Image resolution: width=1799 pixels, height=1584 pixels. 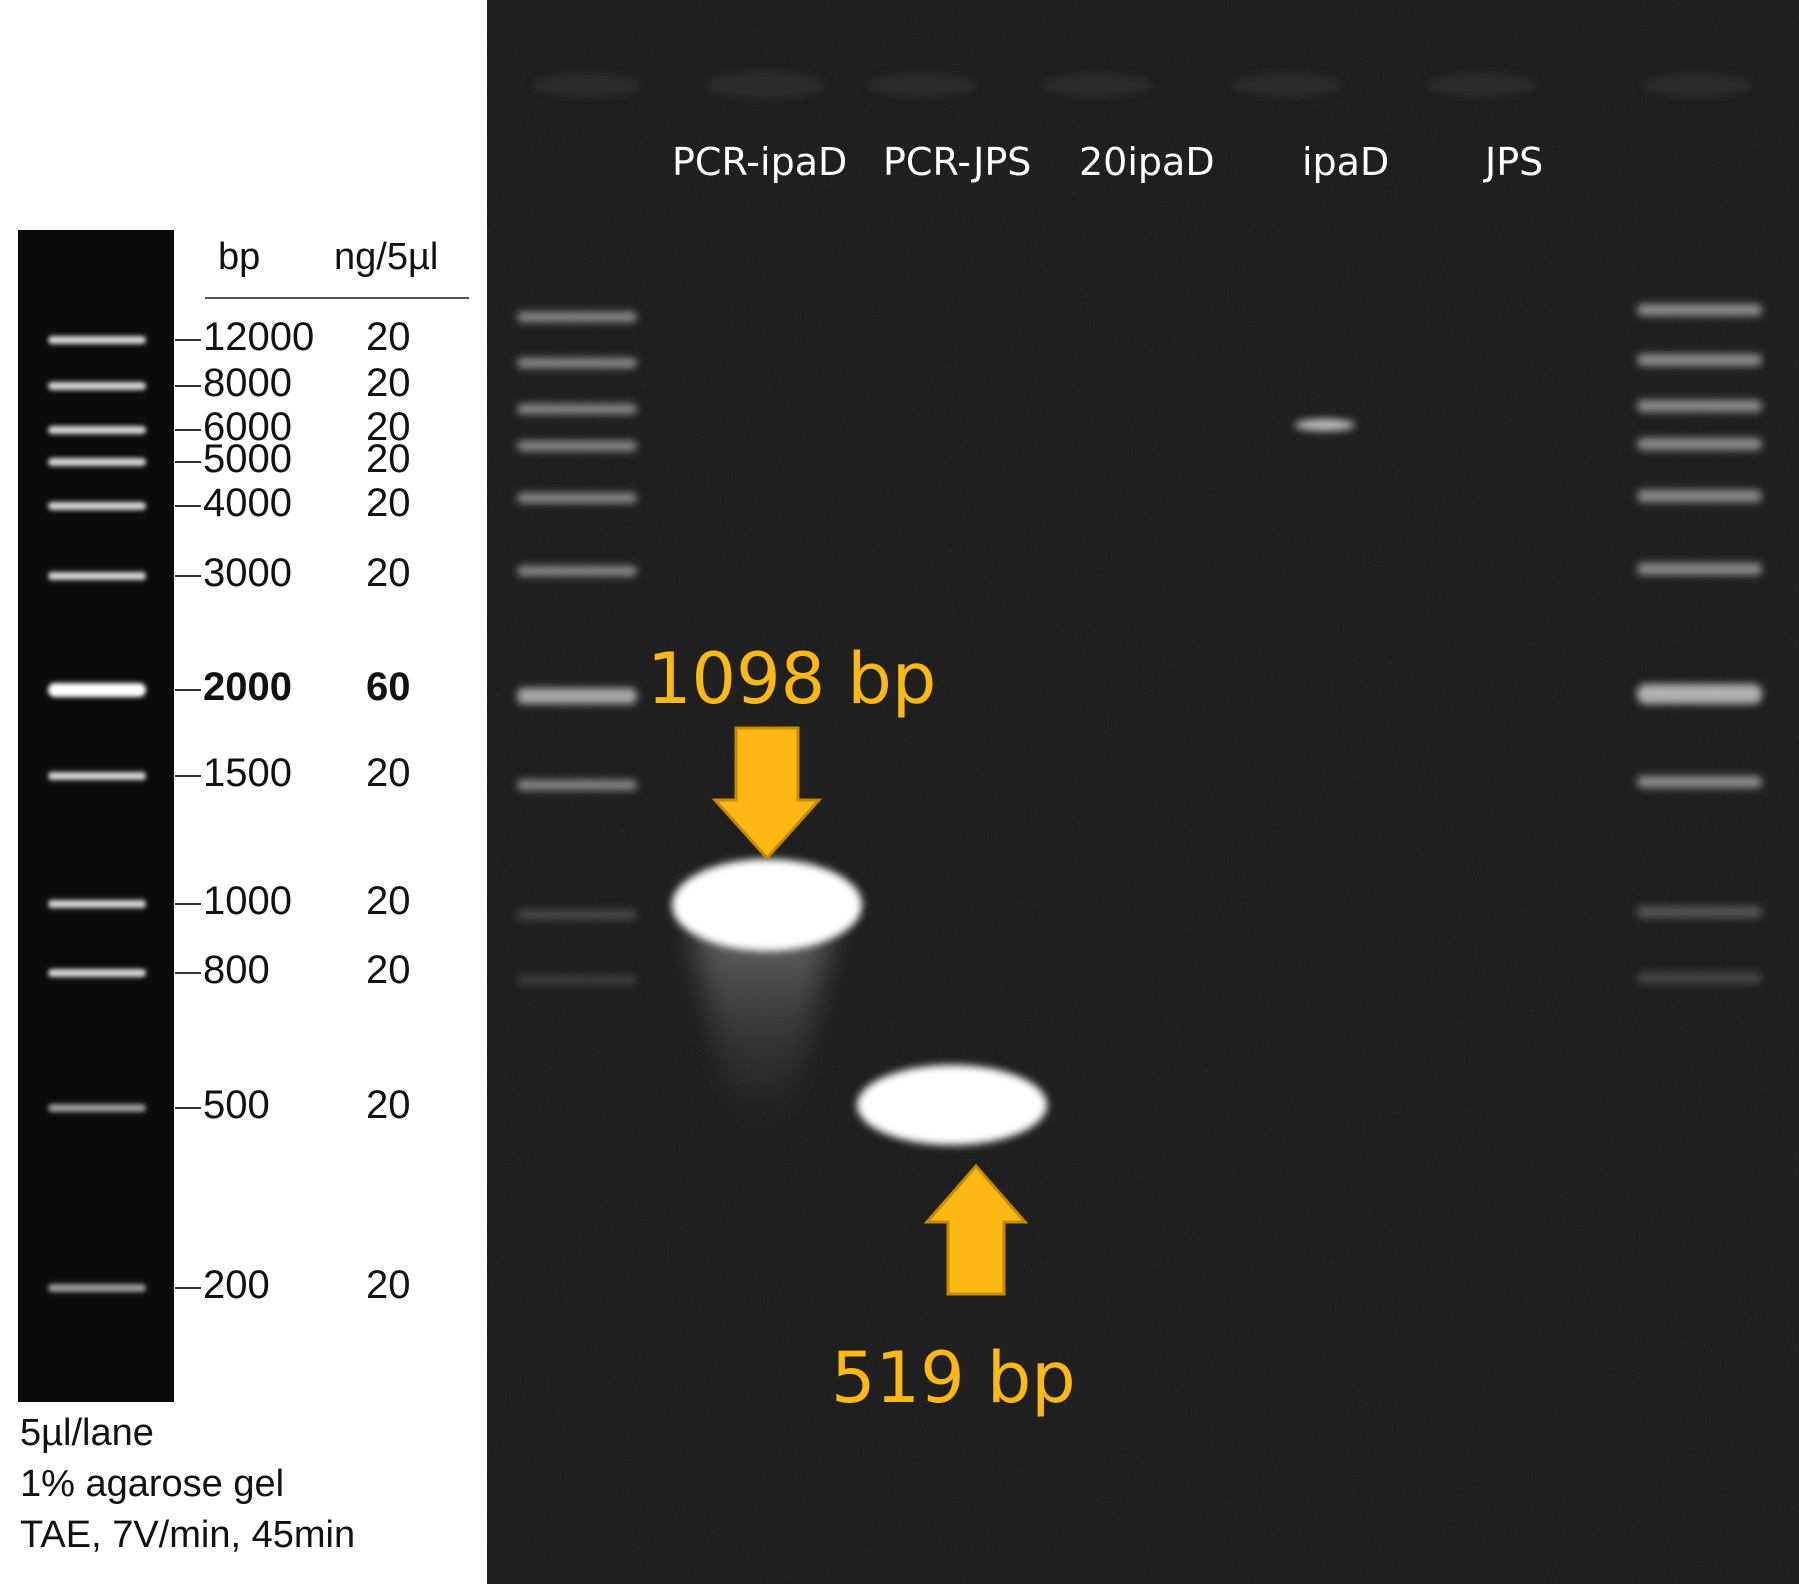 What do you see at coordinates (792, 679) in the screenshot?
I see `size-label-1098: 1098 bp` at bounding box center [792, 679].